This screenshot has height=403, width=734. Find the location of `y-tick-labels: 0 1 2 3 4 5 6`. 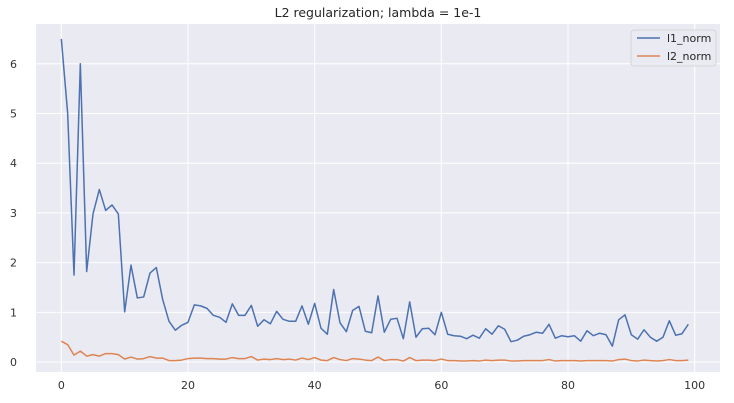

y-tick-labels: 0 1 2 3 4 5 6 is located at coordinates (13, 213).